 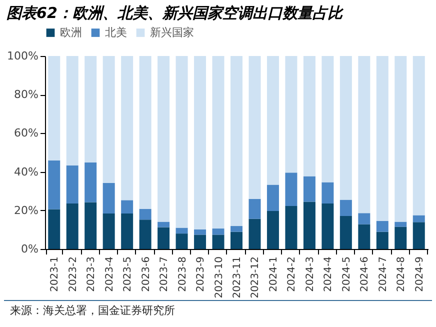 I want to click on x-tick-label: 2024-3, so click(x=310, y=274).